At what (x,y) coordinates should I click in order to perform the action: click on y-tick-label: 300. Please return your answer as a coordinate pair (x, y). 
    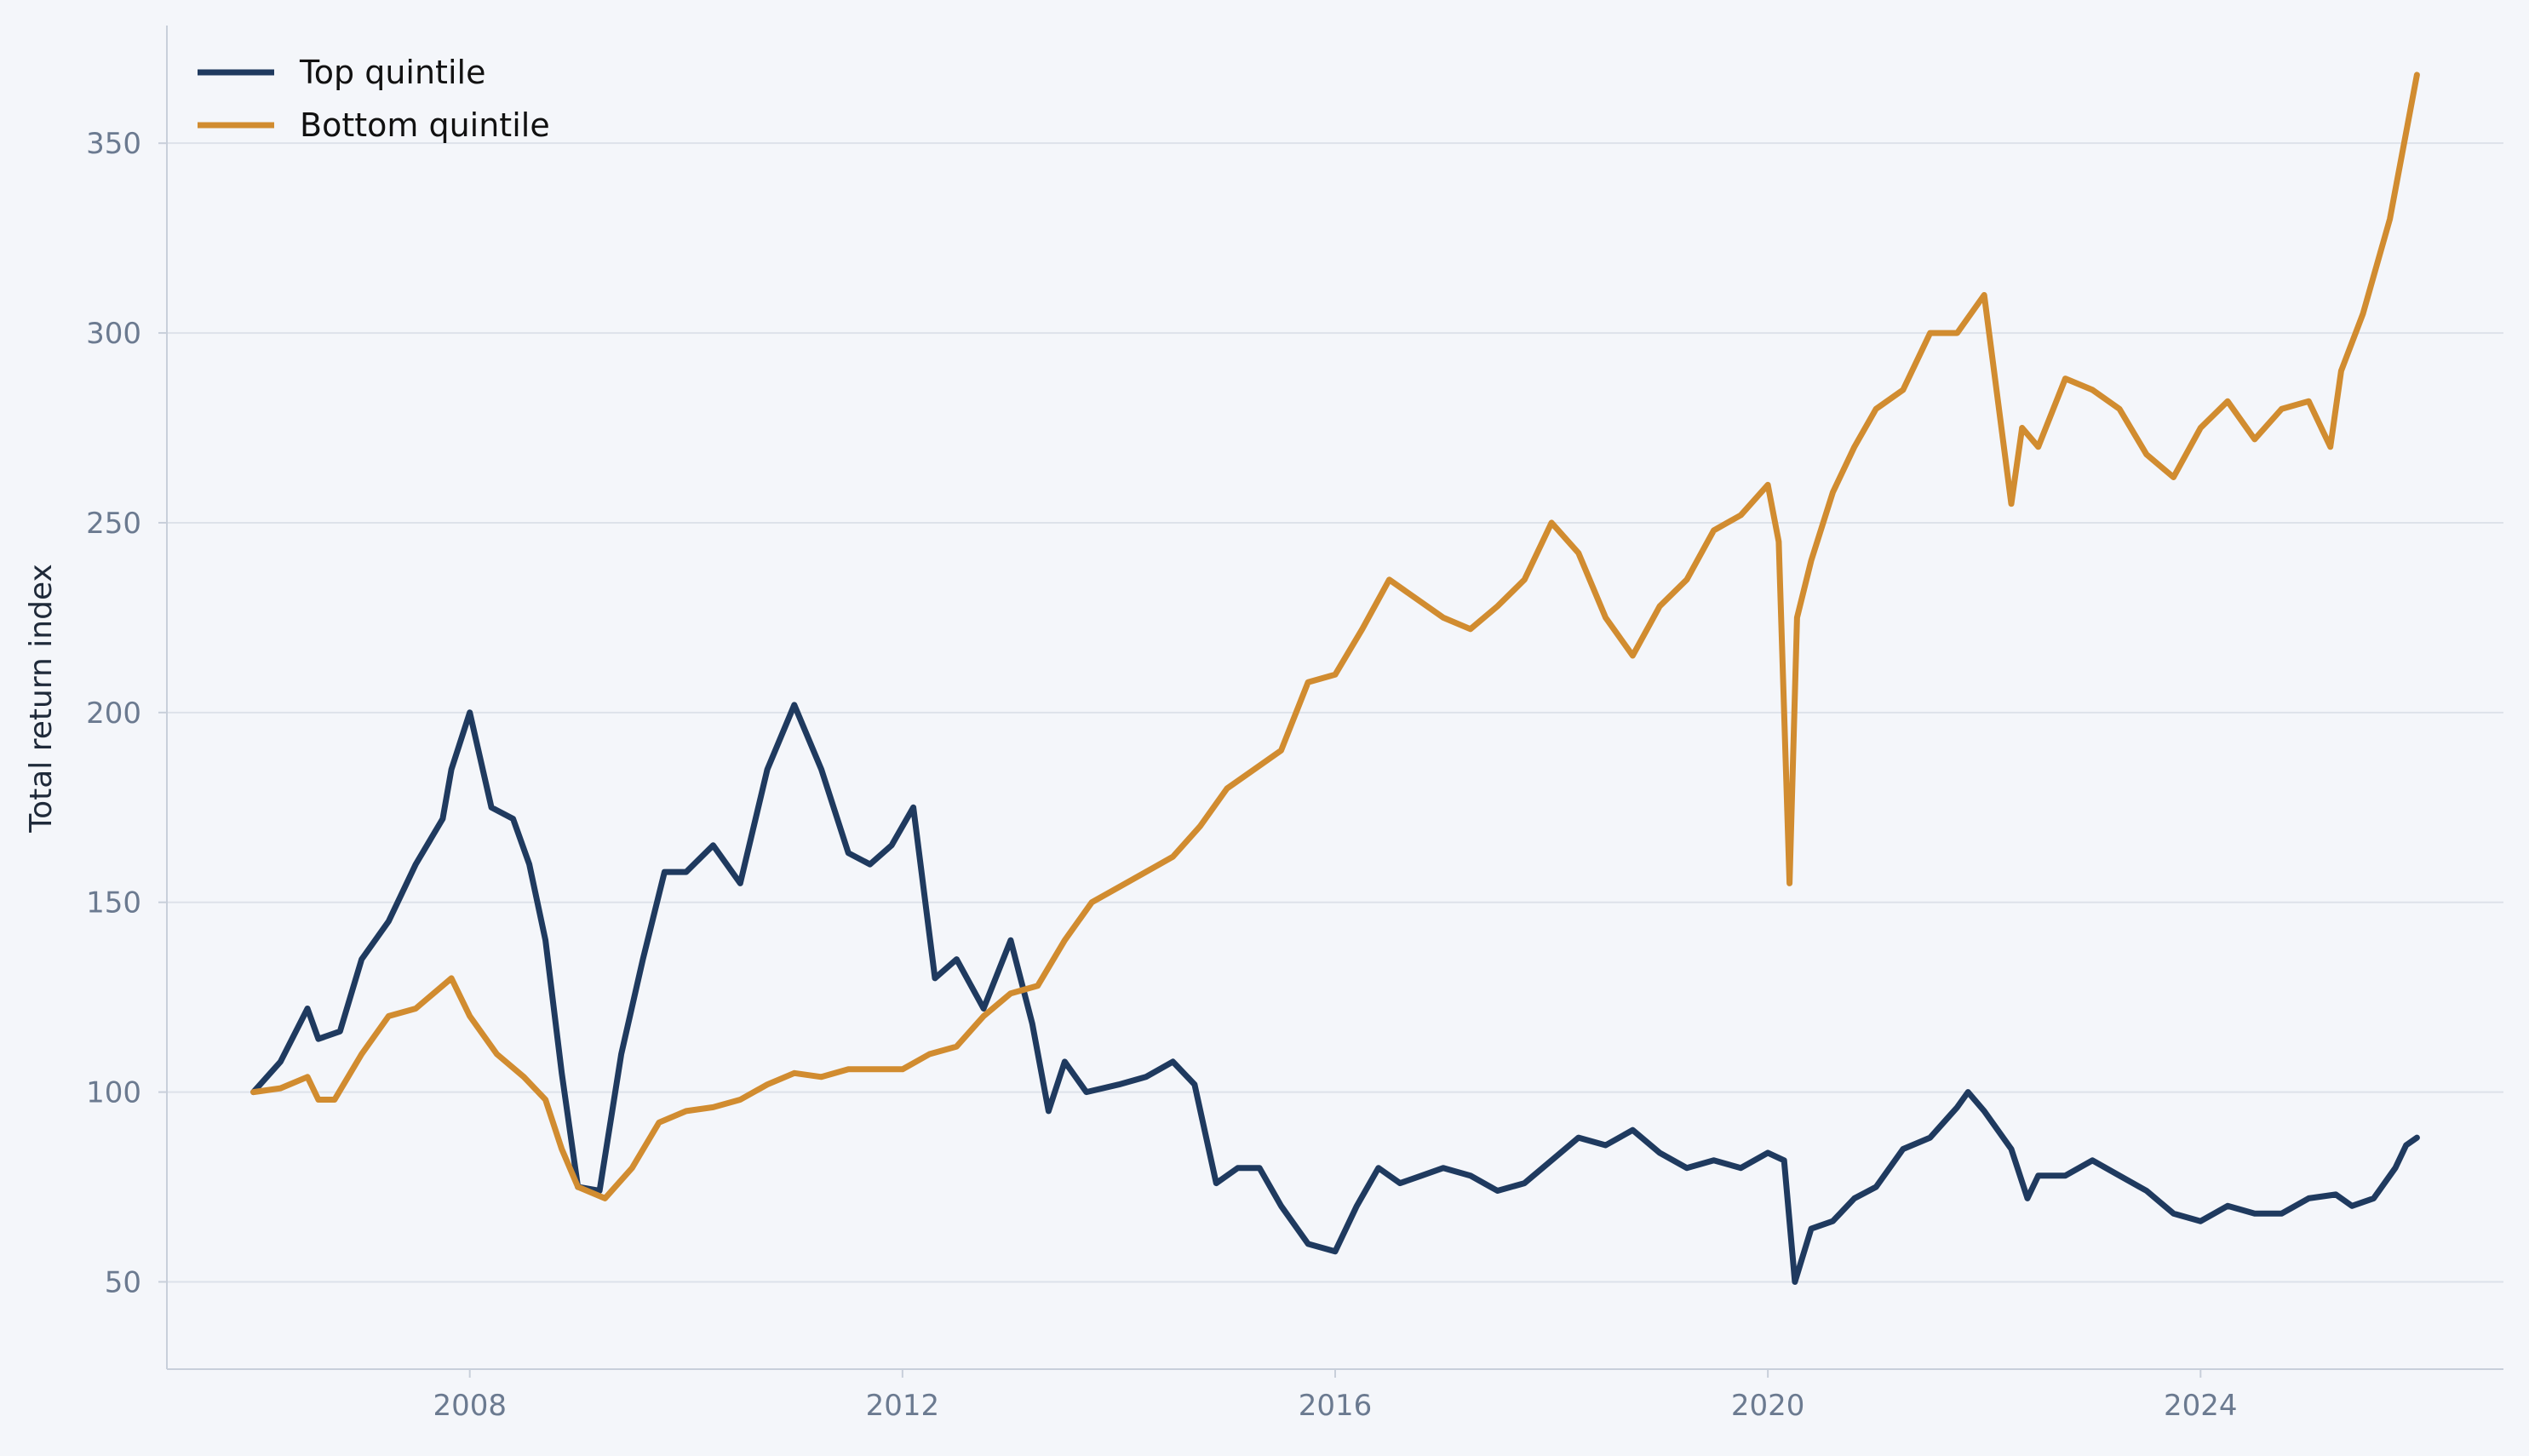
    Looking at the image, I should click on (113, 334).